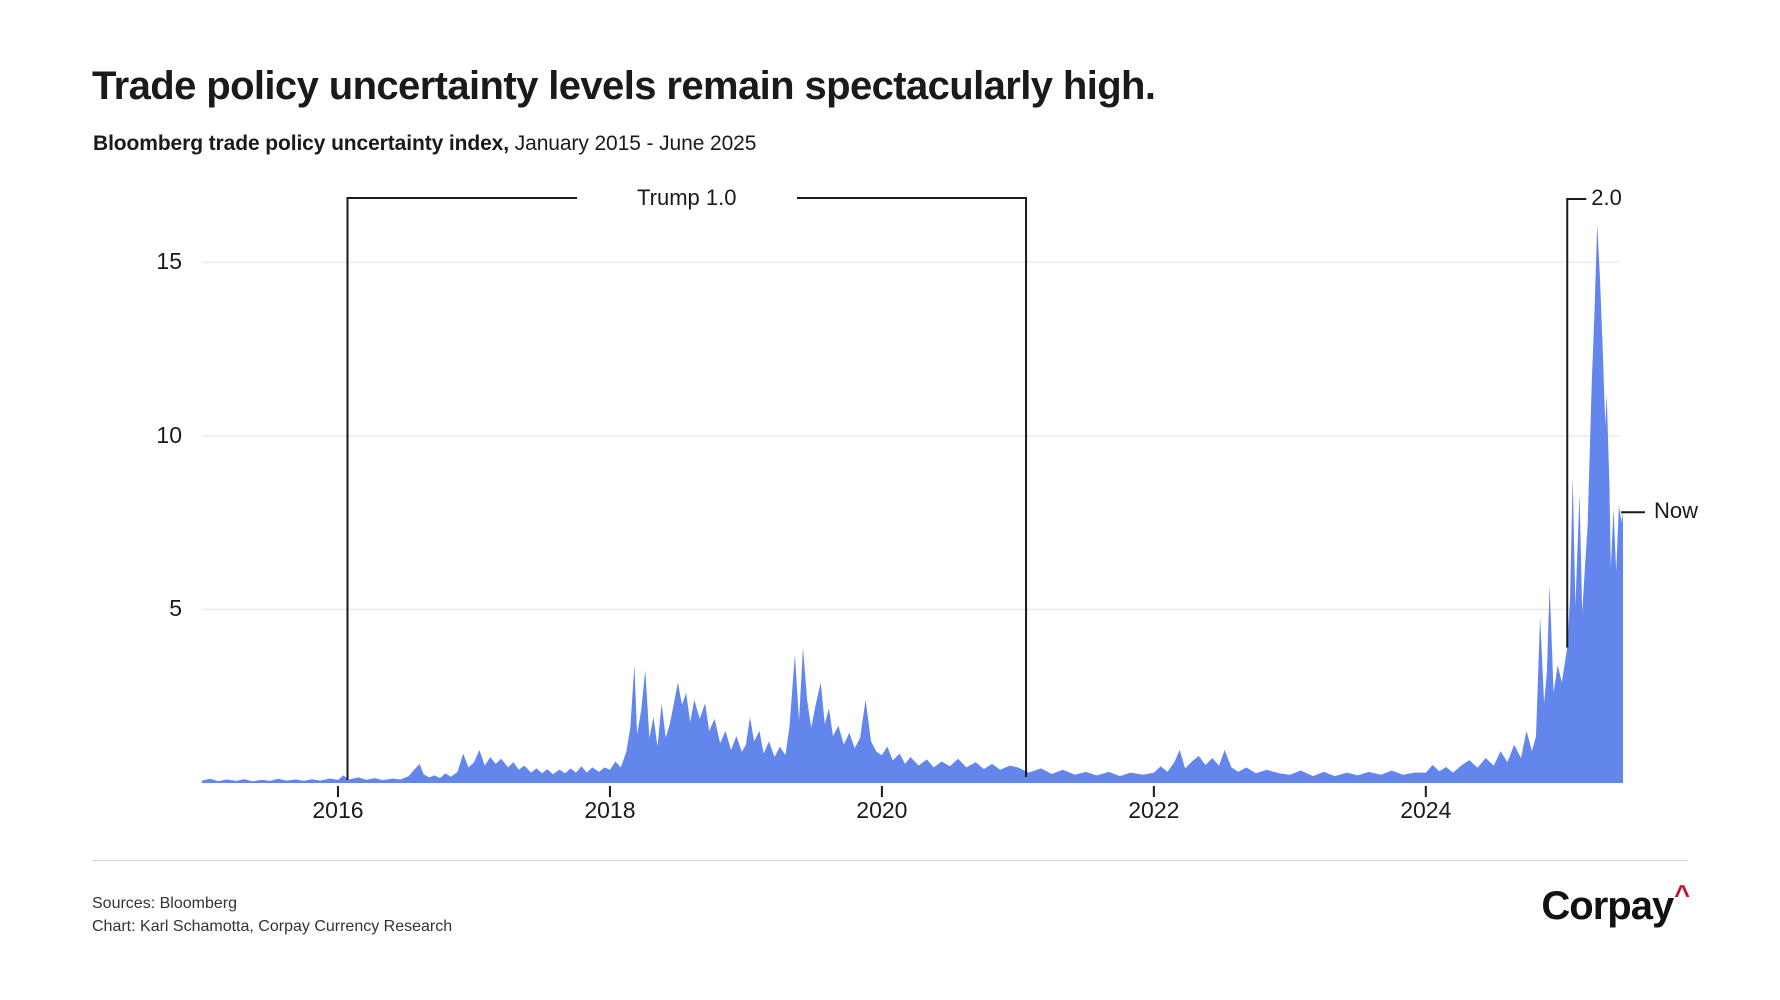  Describe the element at coordinates (169, 434) in the screenshot. I see `y-axis-label-10: 10` at that location.